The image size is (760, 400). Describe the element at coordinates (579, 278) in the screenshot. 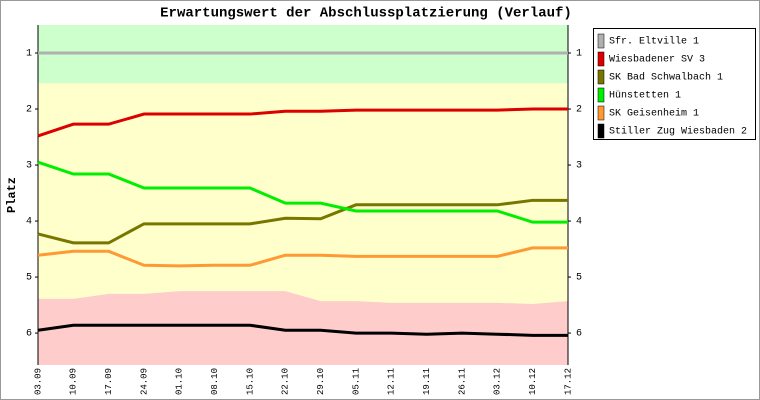

I see `y-tick-label-right: 5` at that location.